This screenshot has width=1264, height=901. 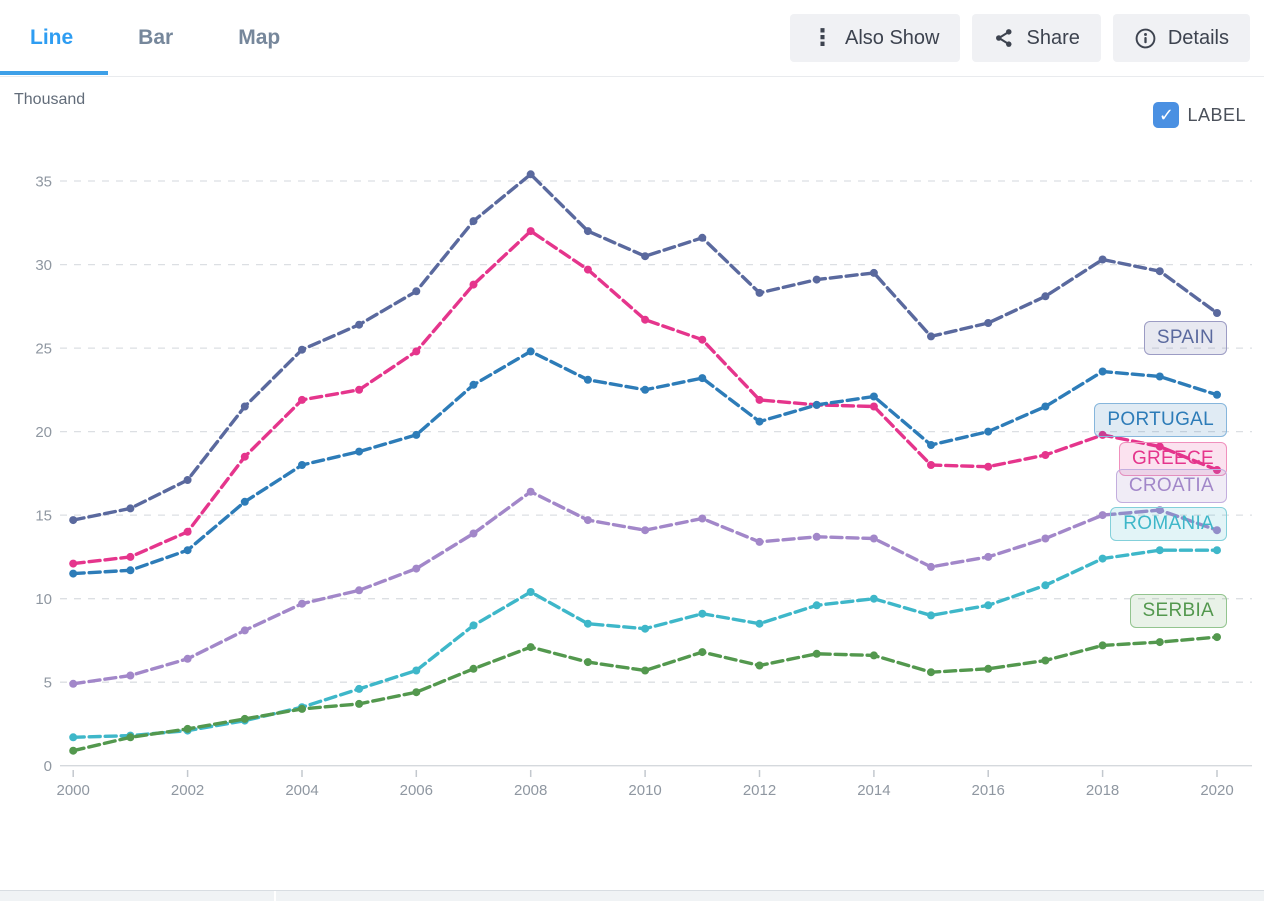 What do you see at coordinates (1168, 524) in the screenshot?
I see `series-label-romania: ROMANIA` at bounding box center [1168, 524].